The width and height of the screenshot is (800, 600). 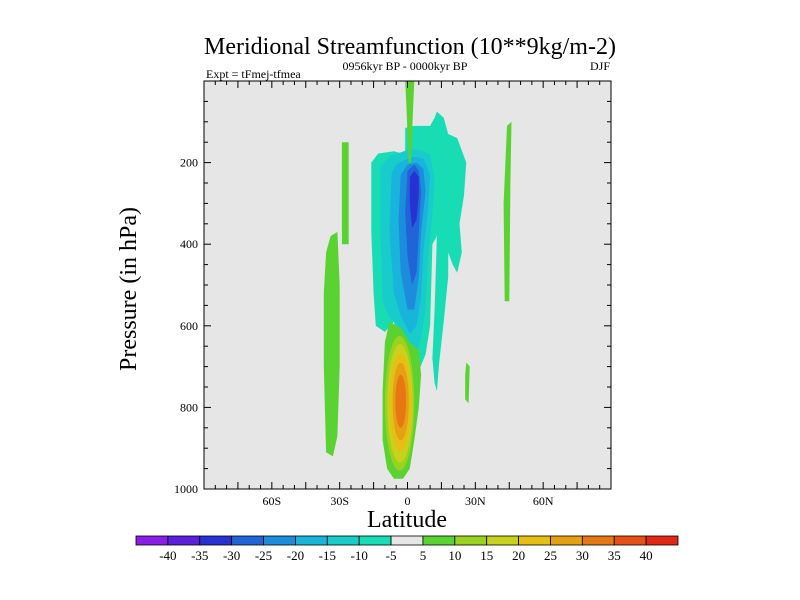 I want to click on y-tick-label: 800, so click(x=189, y=407).